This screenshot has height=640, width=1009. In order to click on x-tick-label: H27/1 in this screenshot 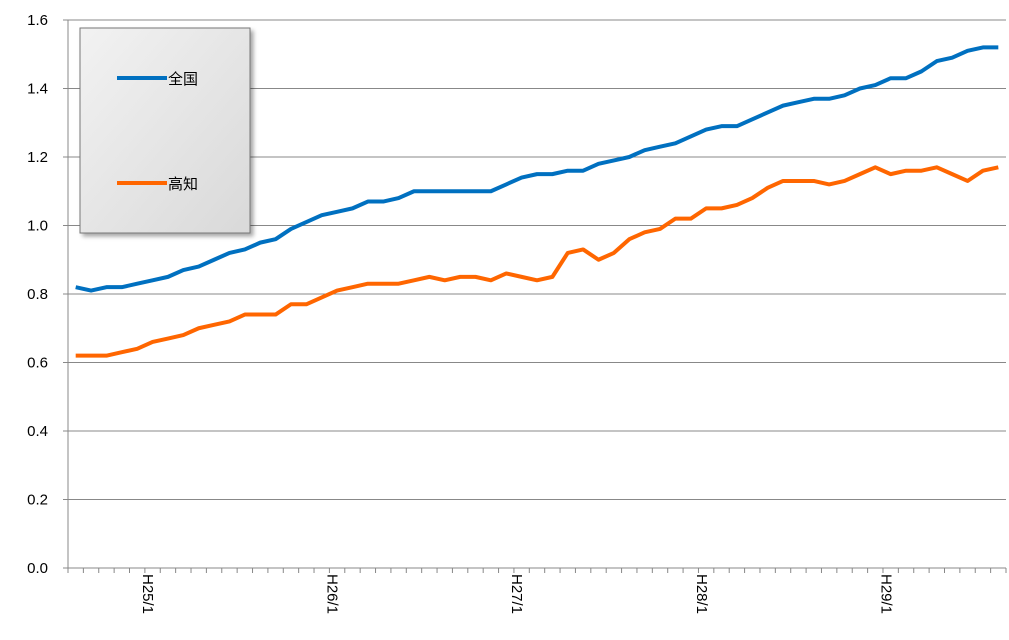, I will do `click(516, 594)`.